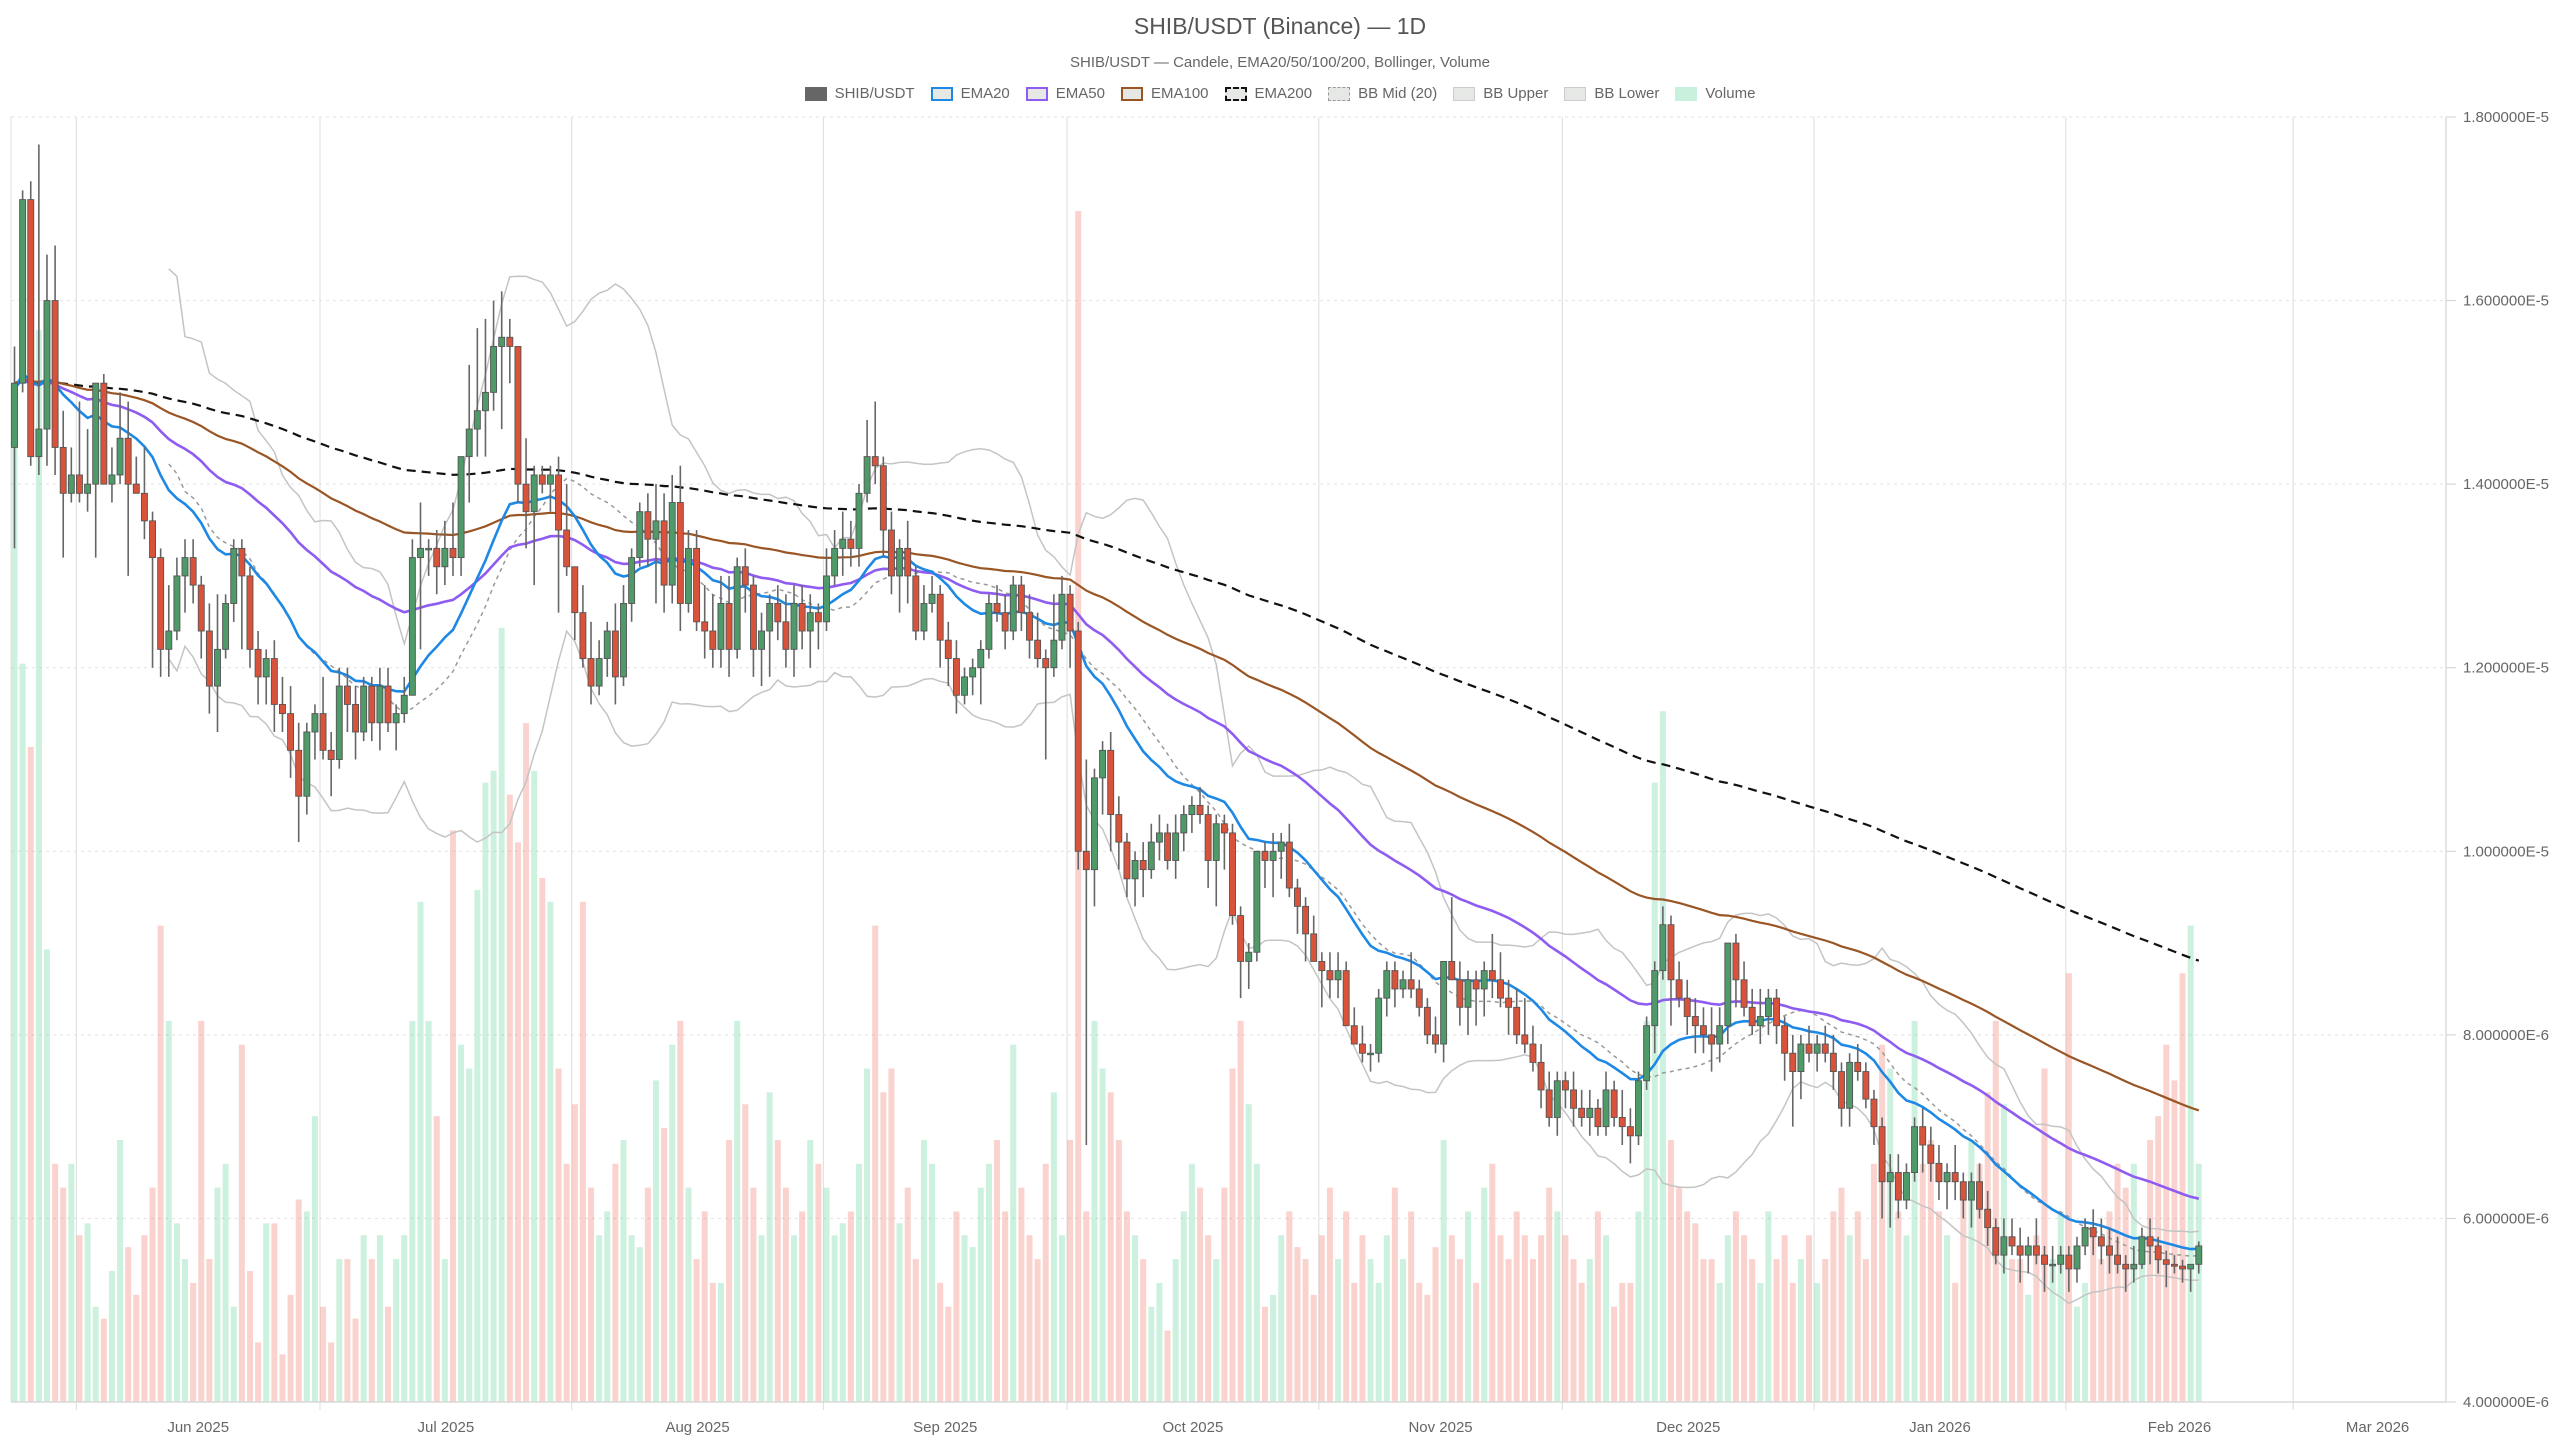 Image resolution: width=2560 pixels, height=1440 pixels. What do you see at coordinates (970, 93) in the screenshot?
I see `legend-item-ema20: EMA20` at bounding box center [970, 93].